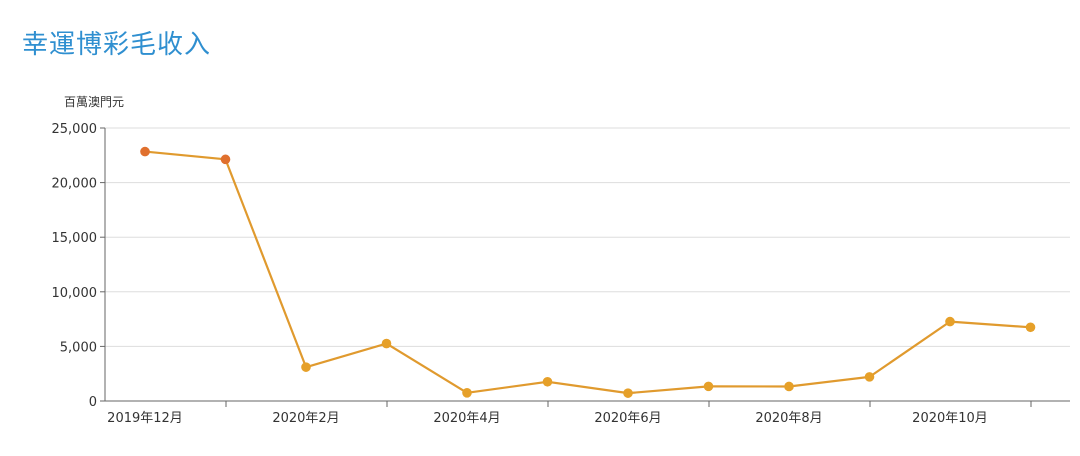 Image resolution: width=1080 pixels, height=456 pixels. What do you see at coordinates (117, 45) in the screenshot?
I see `chart-title: 幸運博彩毛收入` at bounding box center [117, 45].